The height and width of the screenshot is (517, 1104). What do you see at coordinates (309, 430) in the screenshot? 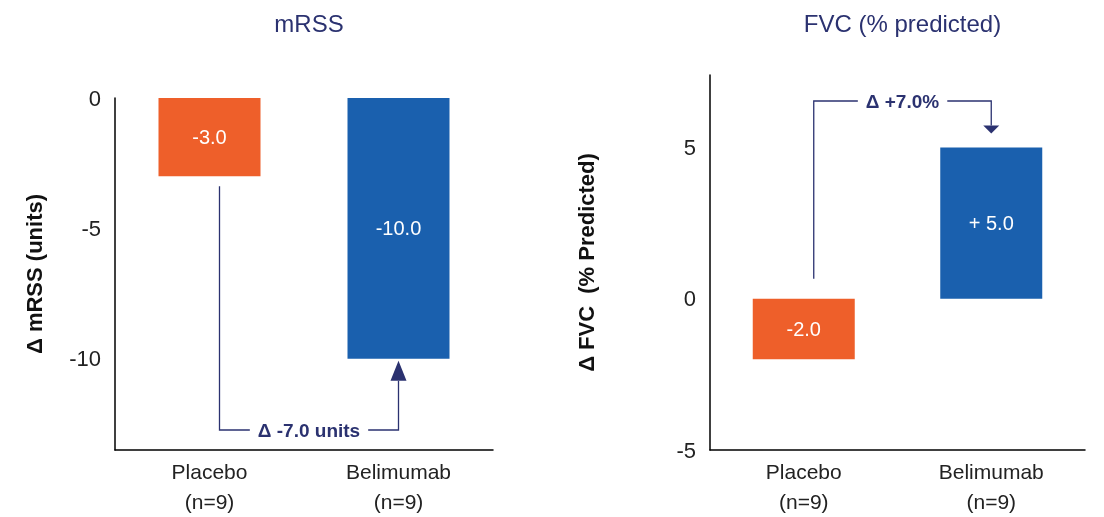
I see `annotation: Δ -7.0 units` at bounding box center [309, 430].